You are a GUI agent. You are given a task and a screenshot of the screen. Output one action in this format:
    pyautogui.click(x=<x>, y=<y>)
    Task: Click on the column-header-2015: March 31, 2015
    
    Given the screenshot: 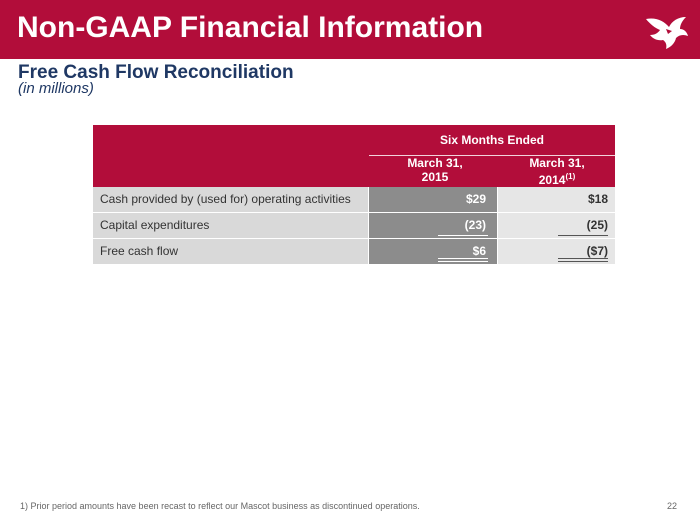 What is the action you would take?
    pyautogui.click(x=435, y=171)
    